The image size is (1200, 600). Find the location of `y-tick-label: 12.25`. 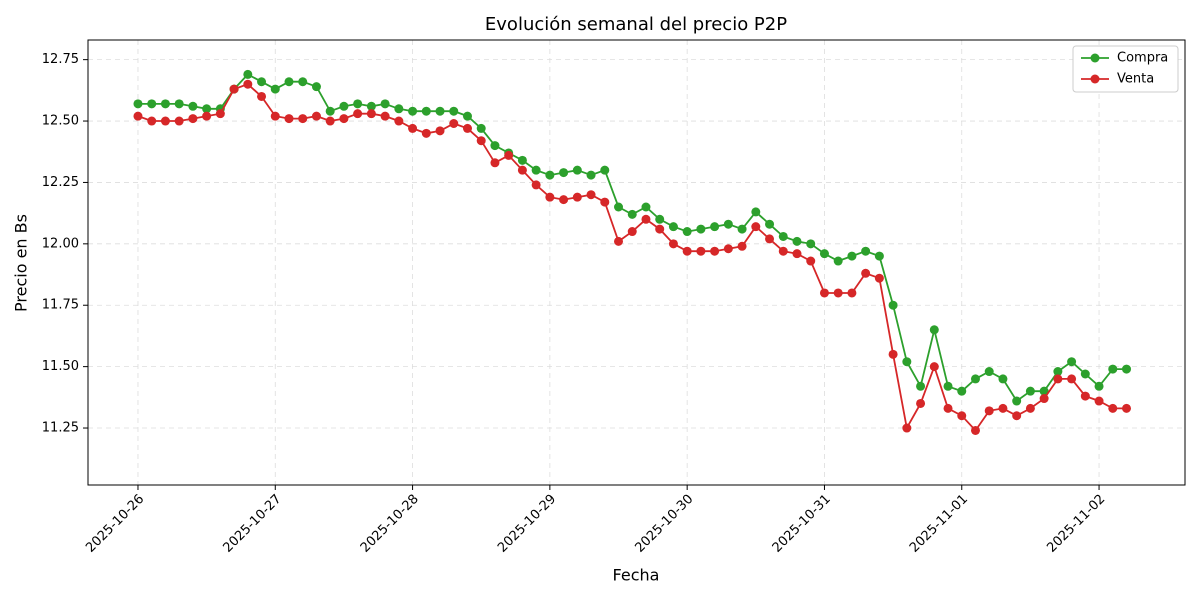

y-tick-label: 12.25 is located at coordinates (60, 182).